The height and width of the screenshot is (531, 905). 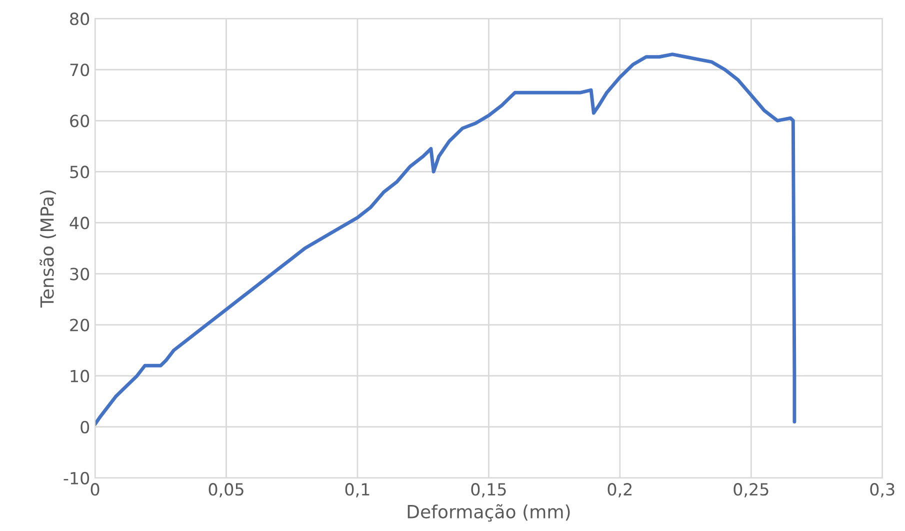 I want to click on y-axis-title: Tensão (MPa), so click(x=48, y=249).